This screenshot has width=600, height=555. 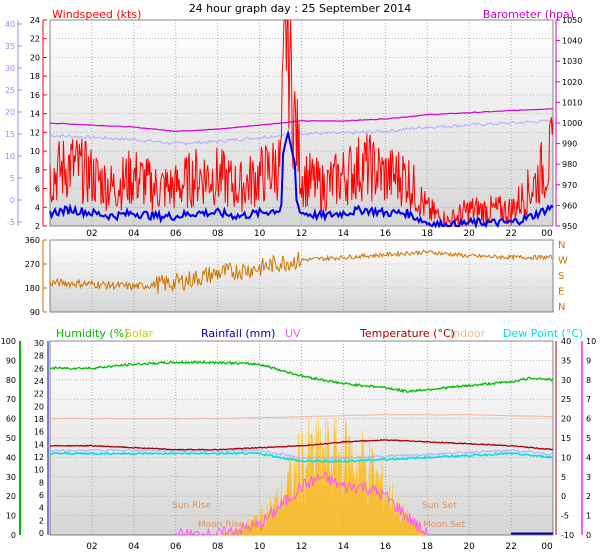 What do you see at coordinates (39, 343) in the screenshot?
I see `rainfall-tick-label: 30` at bounding box center [39, 343].